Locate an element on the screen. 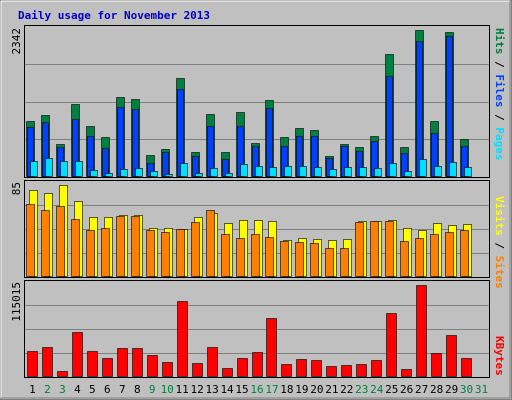 The width and height of the screenshot is (512, 400). x-tick-label-24: 24 is located at coordinates (377, 389).